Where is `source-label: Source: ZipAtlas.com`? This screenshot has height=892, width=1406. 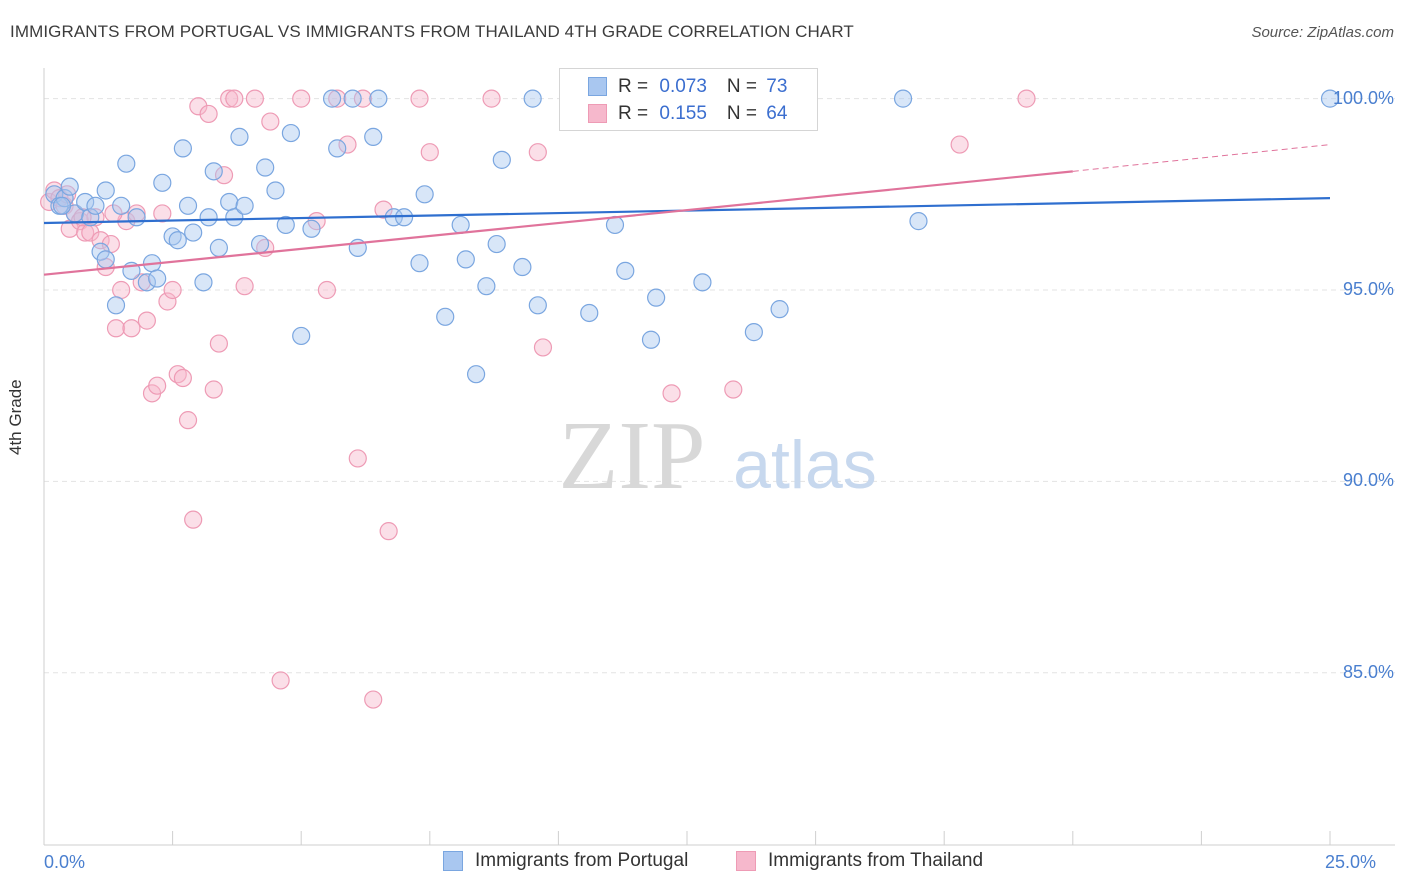 source-label: Source: ZipAtlas.com is located at coordinates (1322, 32).